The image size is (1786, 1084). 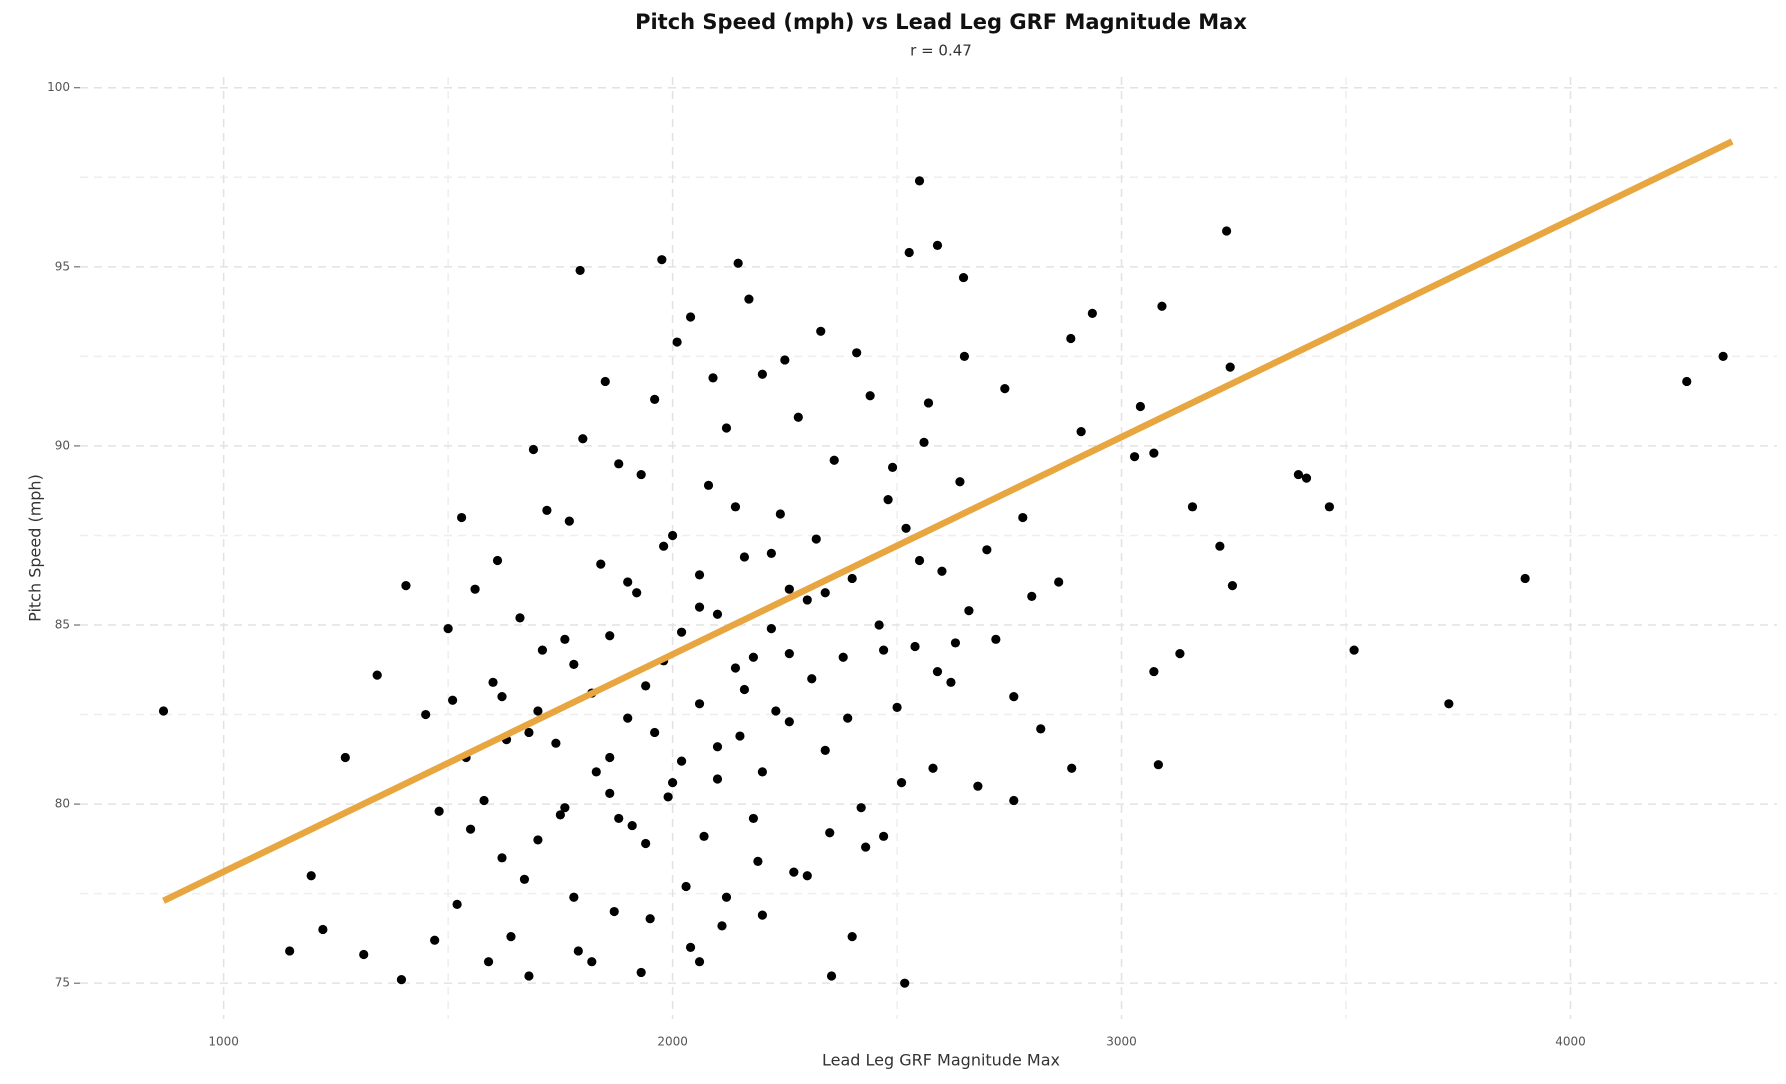 I want to click on y-tick-label: 100, so click(x=58, y=87).